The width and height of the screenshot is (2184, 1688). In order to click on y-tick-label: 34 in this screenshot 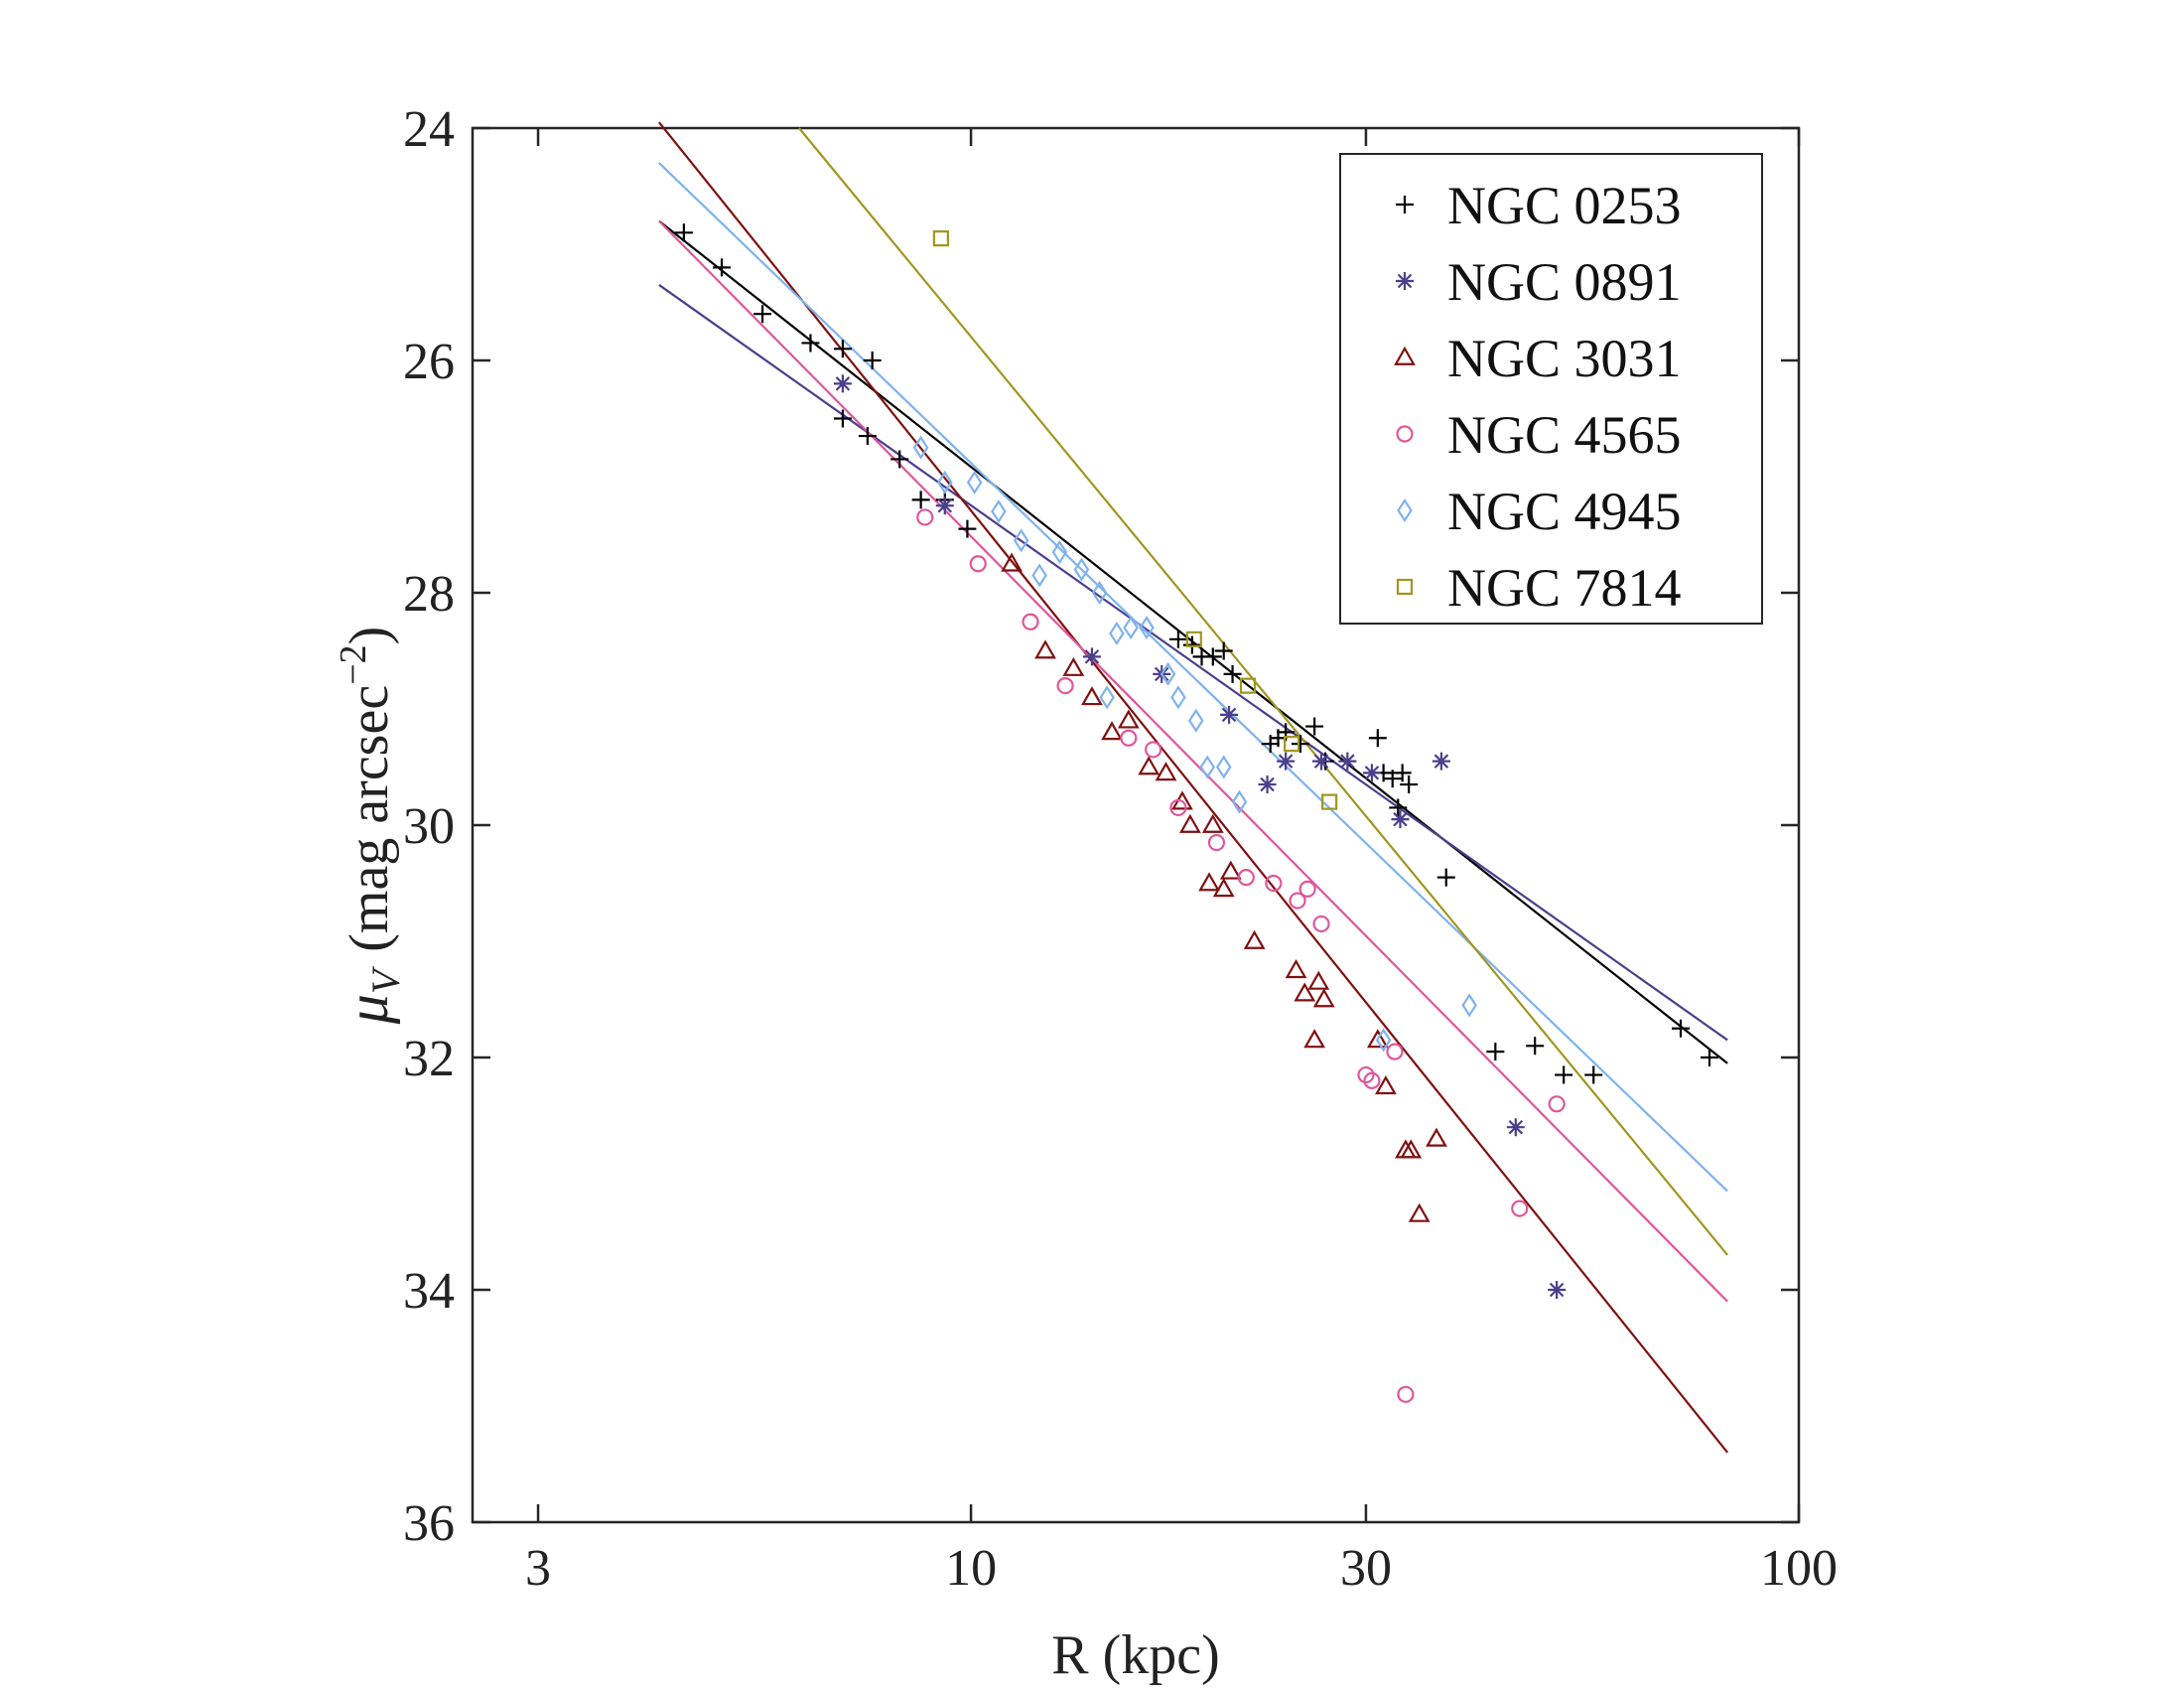, I will do `click(429, 1291)`.